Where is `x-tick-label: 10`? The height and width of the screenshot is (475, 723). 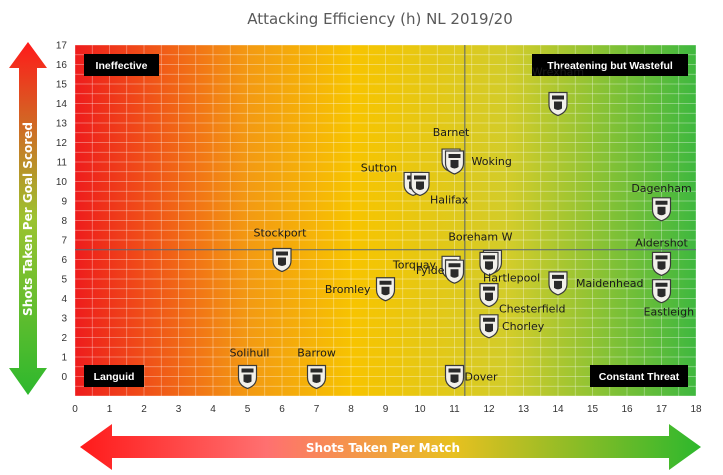 x-tick-label: 10 is located at coordinates (420, 409).